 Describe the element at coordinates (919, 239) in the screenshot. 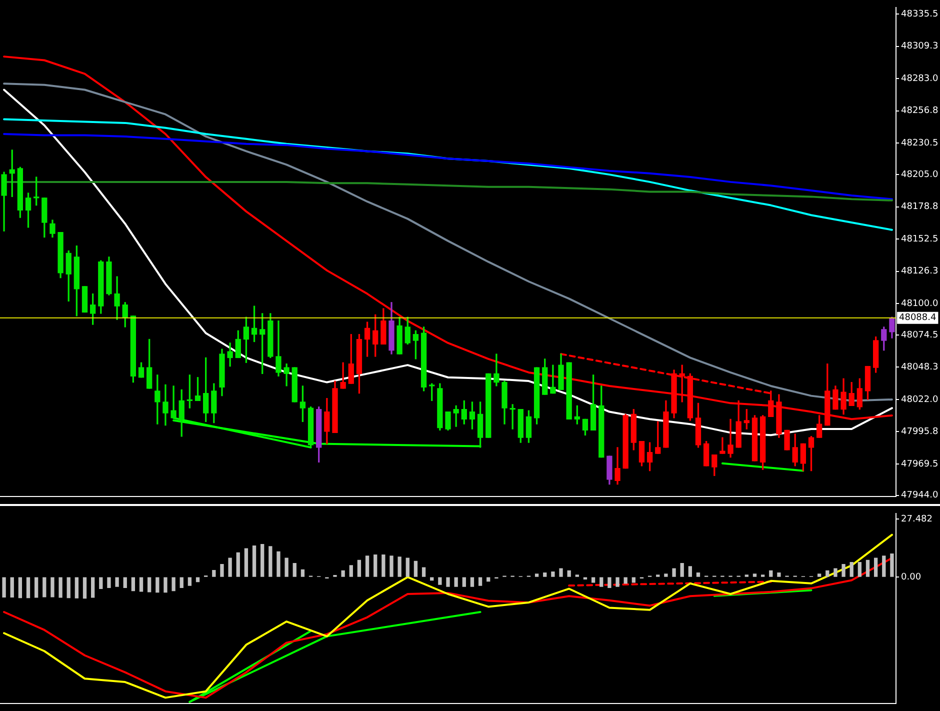

I see `y-tick-label: 48152.5` at that location.